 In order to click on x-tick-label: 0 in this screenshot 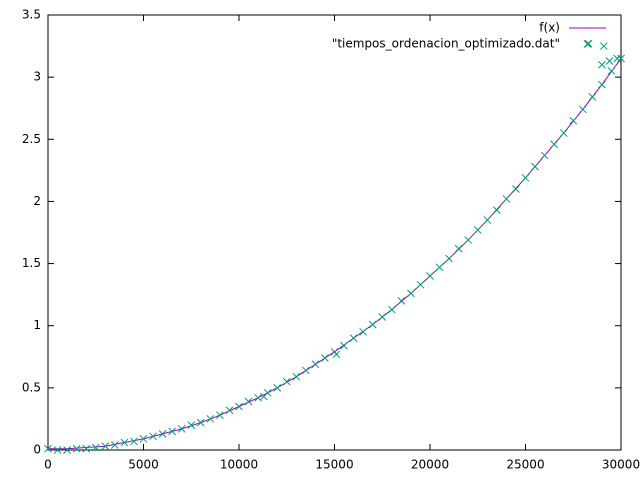, I will do `click(48, 465)`.